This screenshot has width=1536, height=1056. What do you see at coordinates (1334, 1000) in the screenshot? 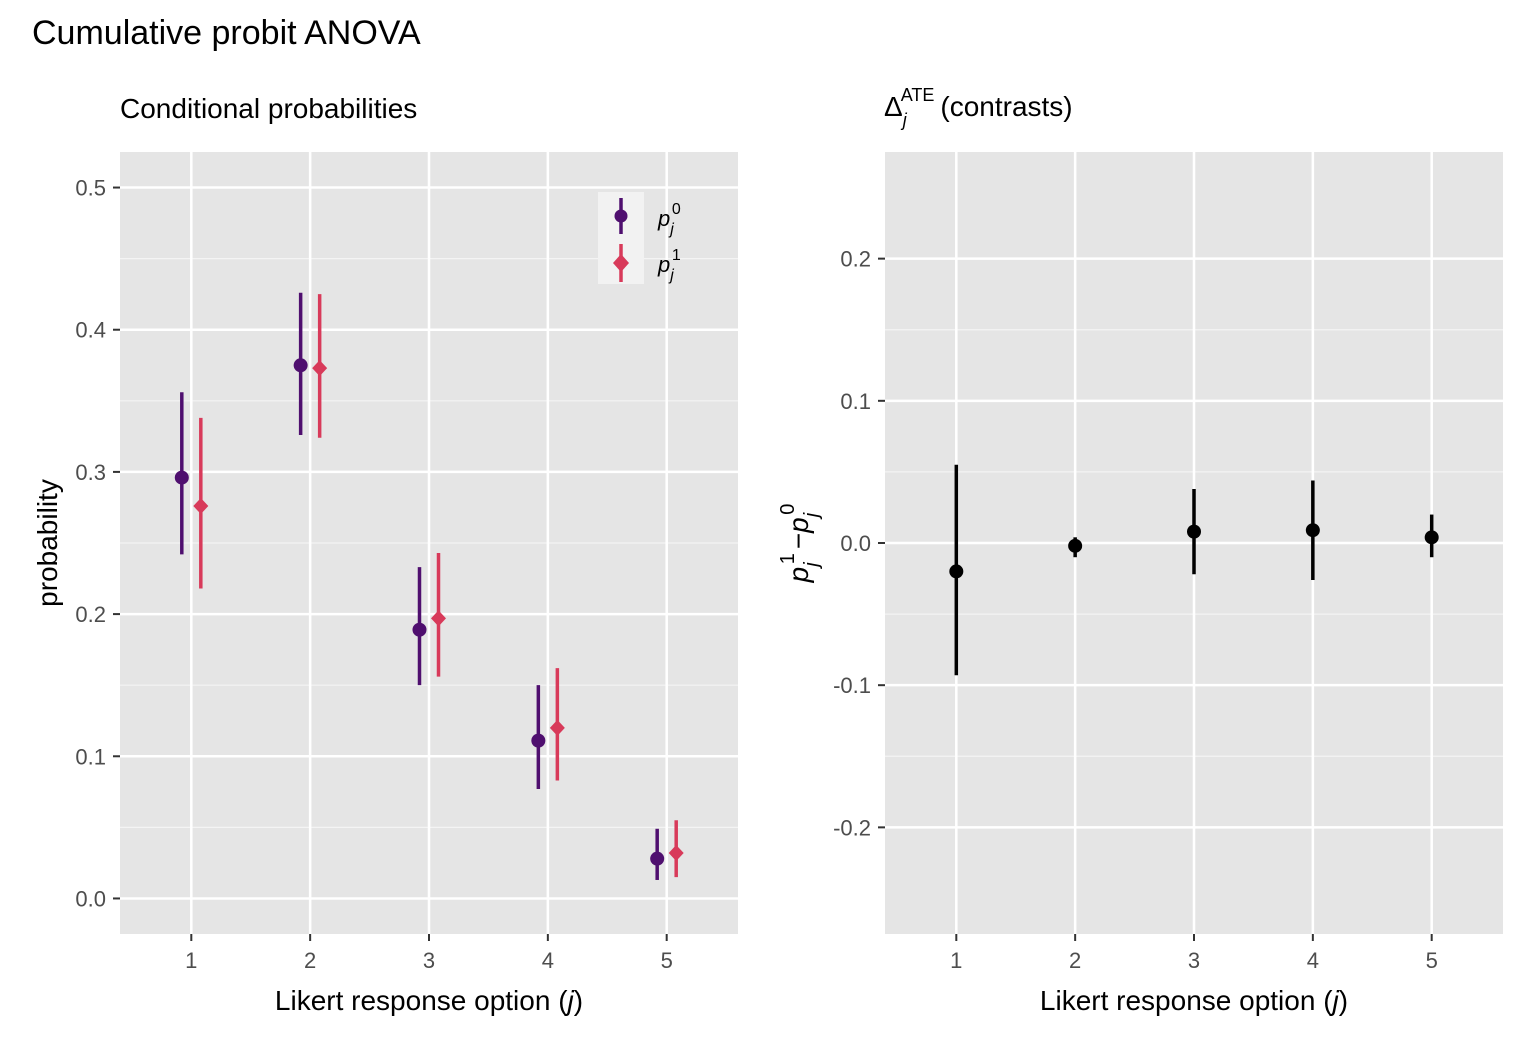
I see `right-x-axis-title-j: j` at bounding box center [1334, 1000].